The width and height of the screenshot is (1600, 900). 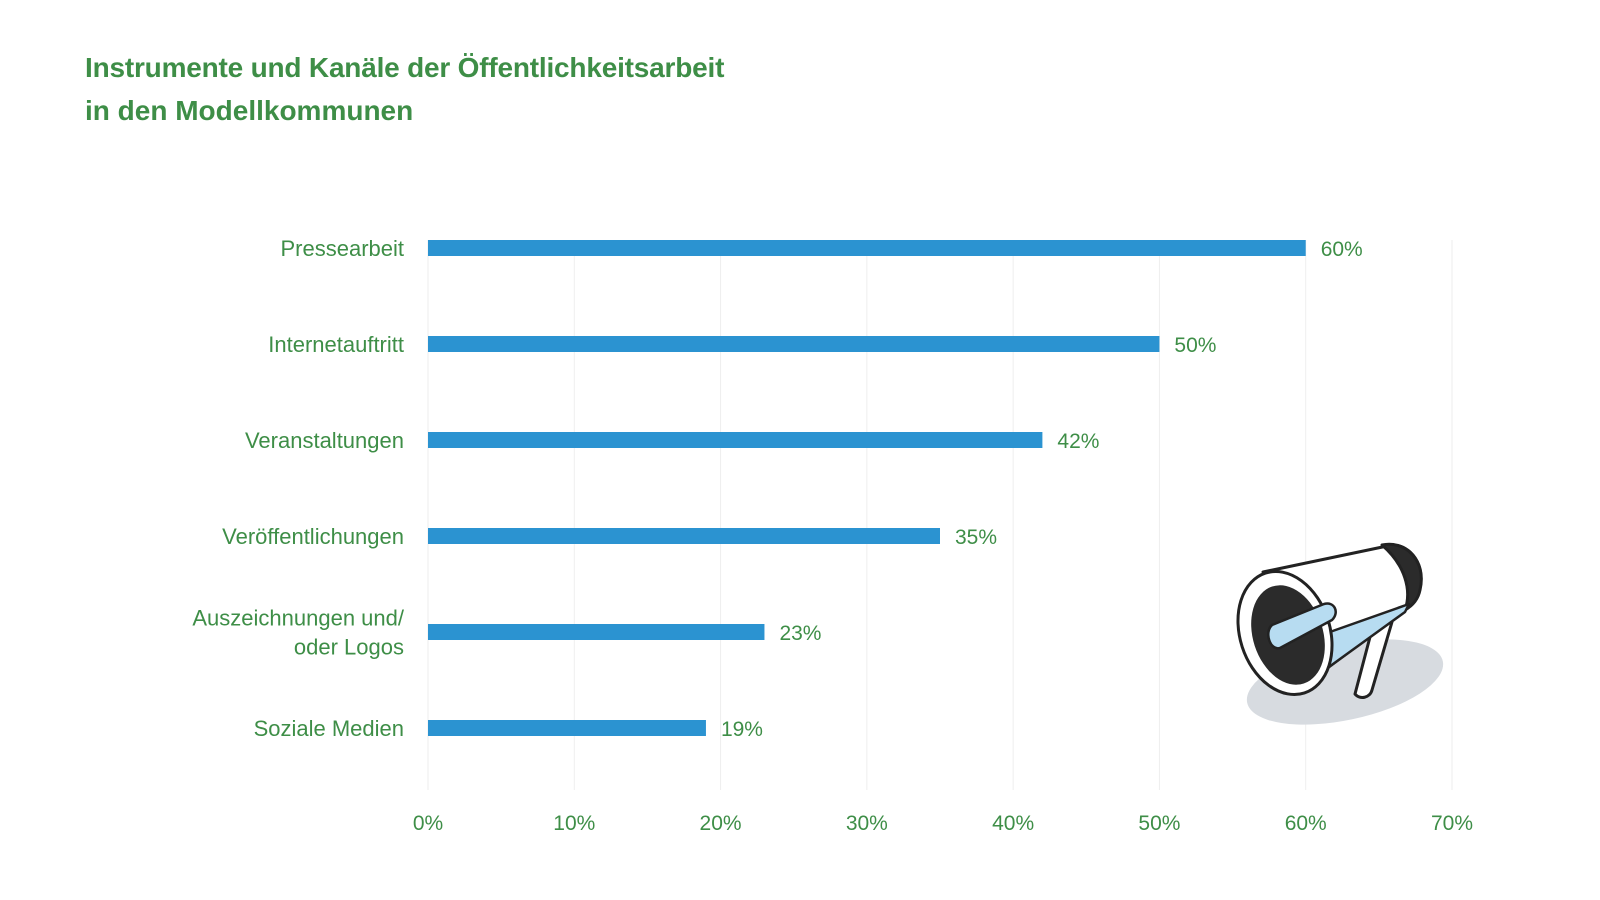 I want to click on x-axis-ticks: 0% 10% 20% 30% 40% 50% 60% 70%, so click(x=943, y=823).